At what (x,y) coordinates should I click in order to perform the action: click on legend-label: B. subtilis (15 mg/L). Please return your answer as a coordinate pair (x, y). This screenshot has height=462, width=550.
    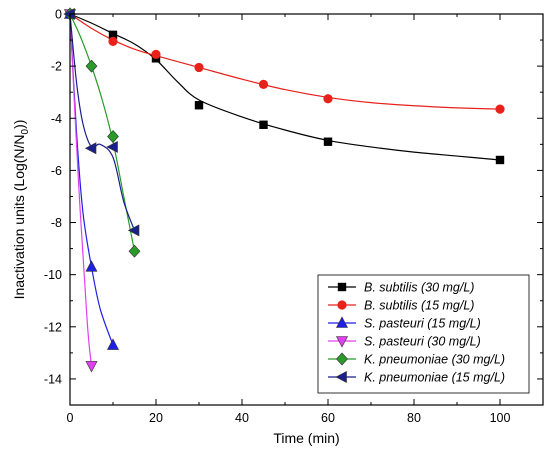
    Looking at the image, I should click on (419, 306).